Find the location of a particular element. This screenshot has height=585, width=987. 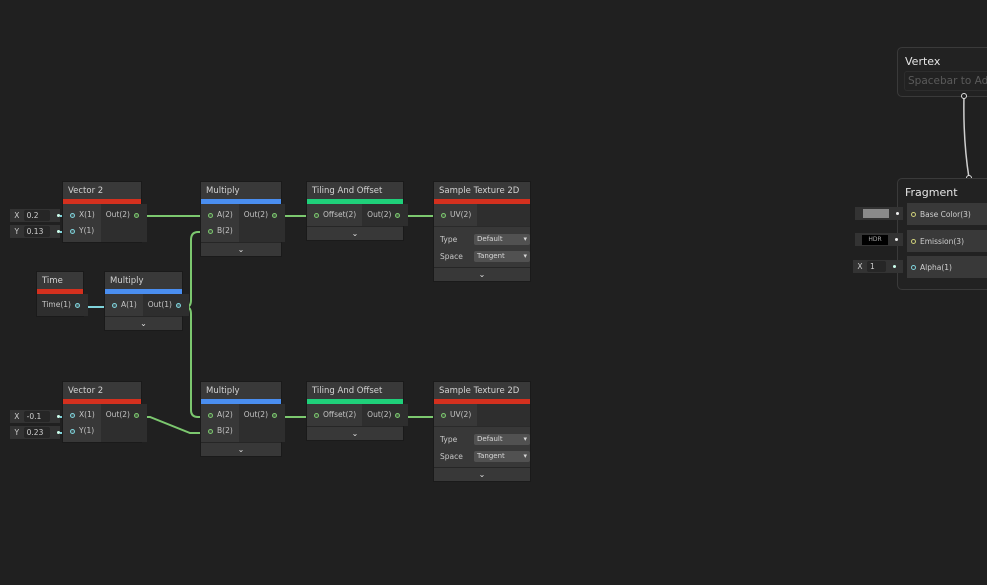

inline-field-x: X -0.1 is located at coordinates (35, 416).